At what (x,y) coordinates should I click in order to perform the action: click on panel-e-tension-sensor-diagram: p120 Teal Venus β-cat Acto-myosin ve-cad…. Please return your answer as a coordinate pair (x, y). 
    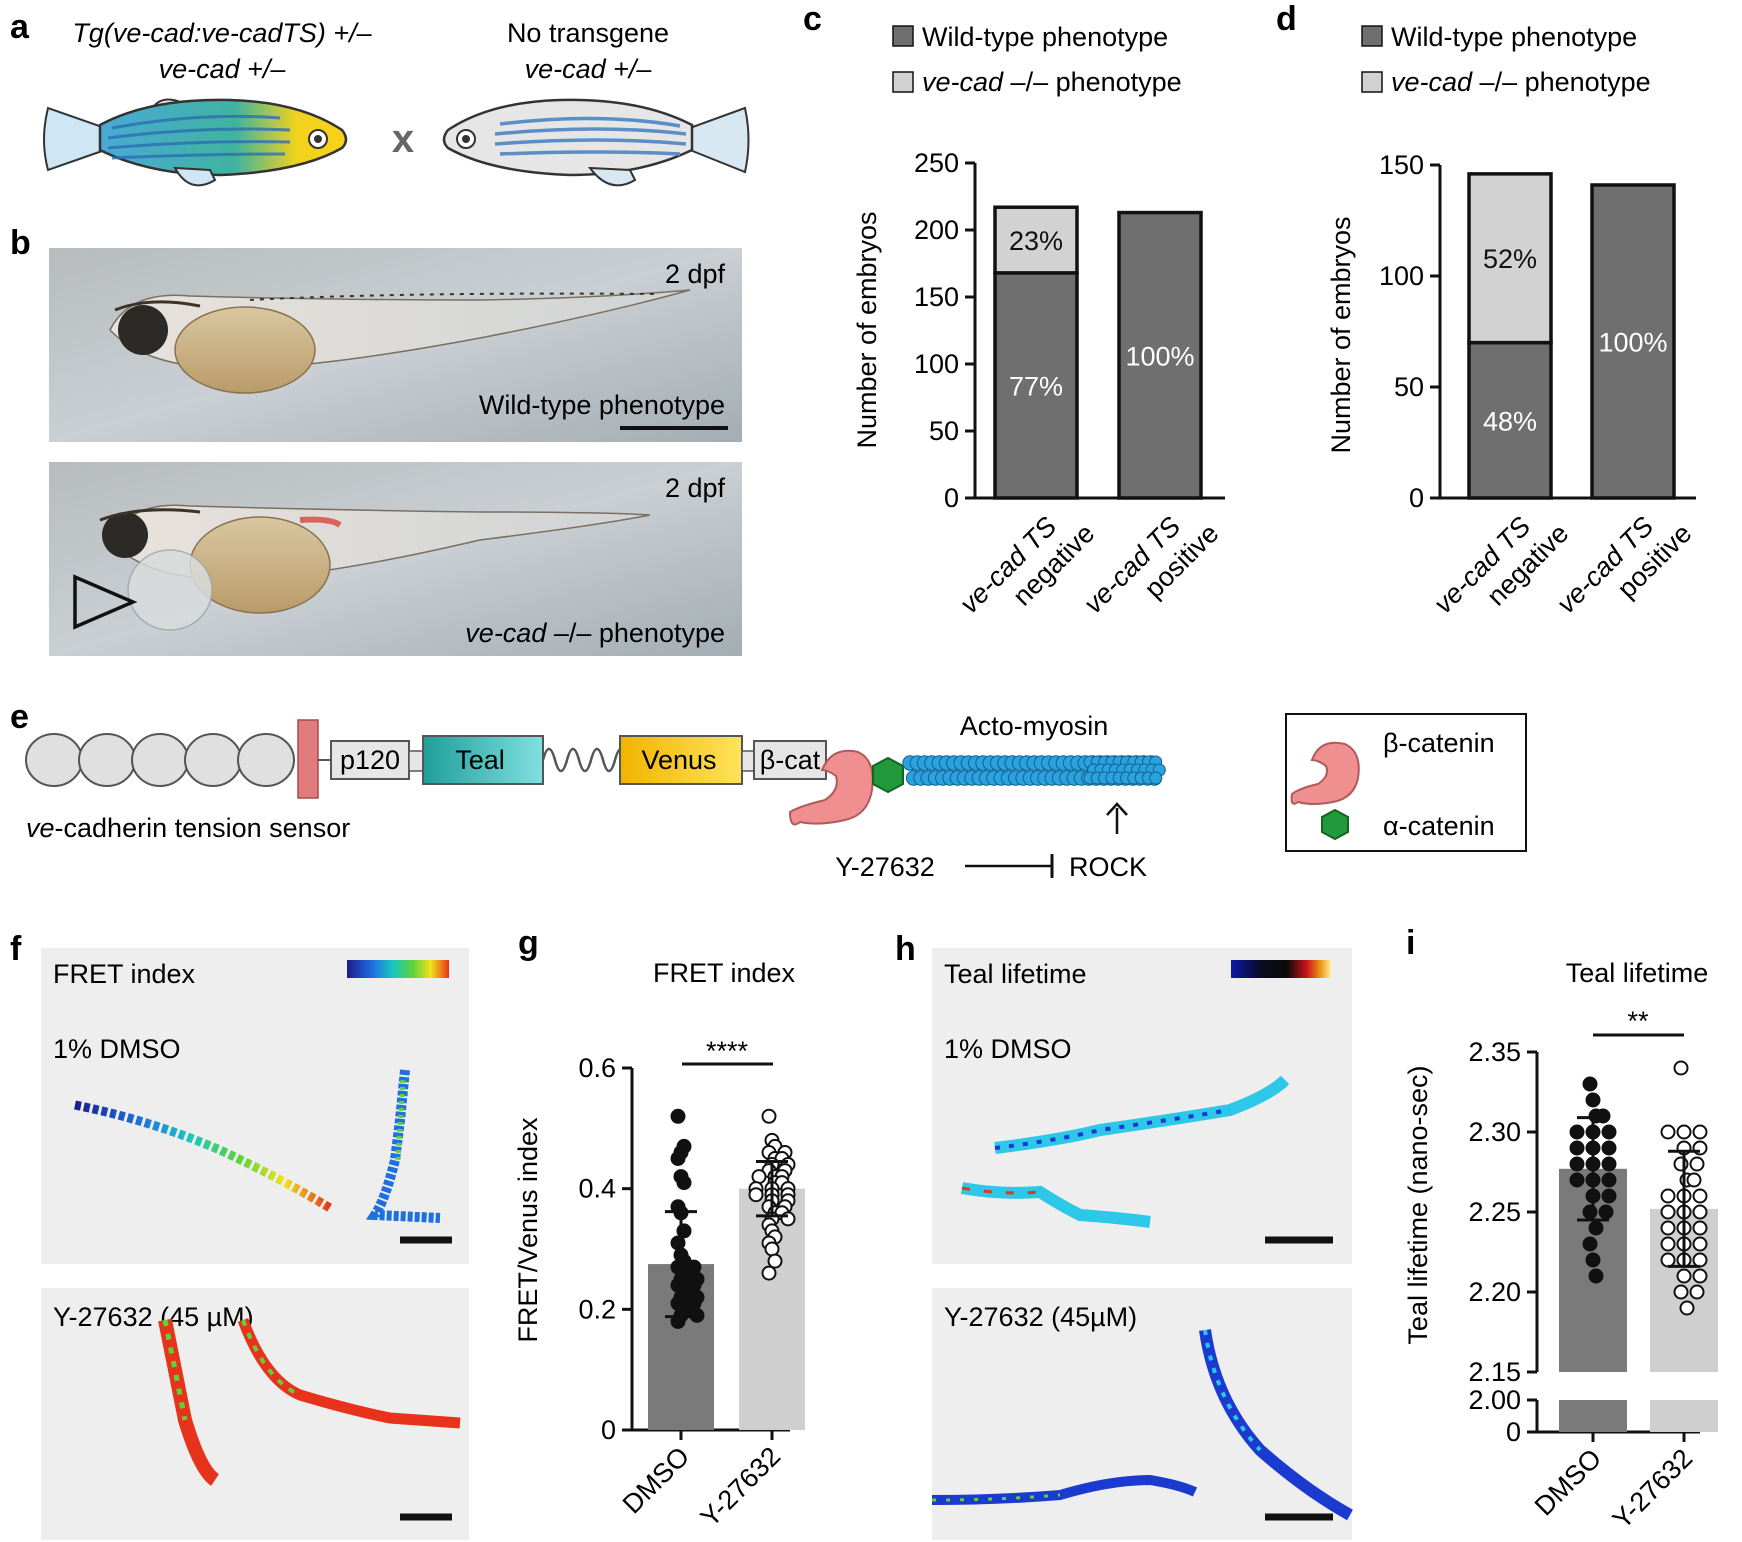
    Looking at the image, I should click on (776, 796).